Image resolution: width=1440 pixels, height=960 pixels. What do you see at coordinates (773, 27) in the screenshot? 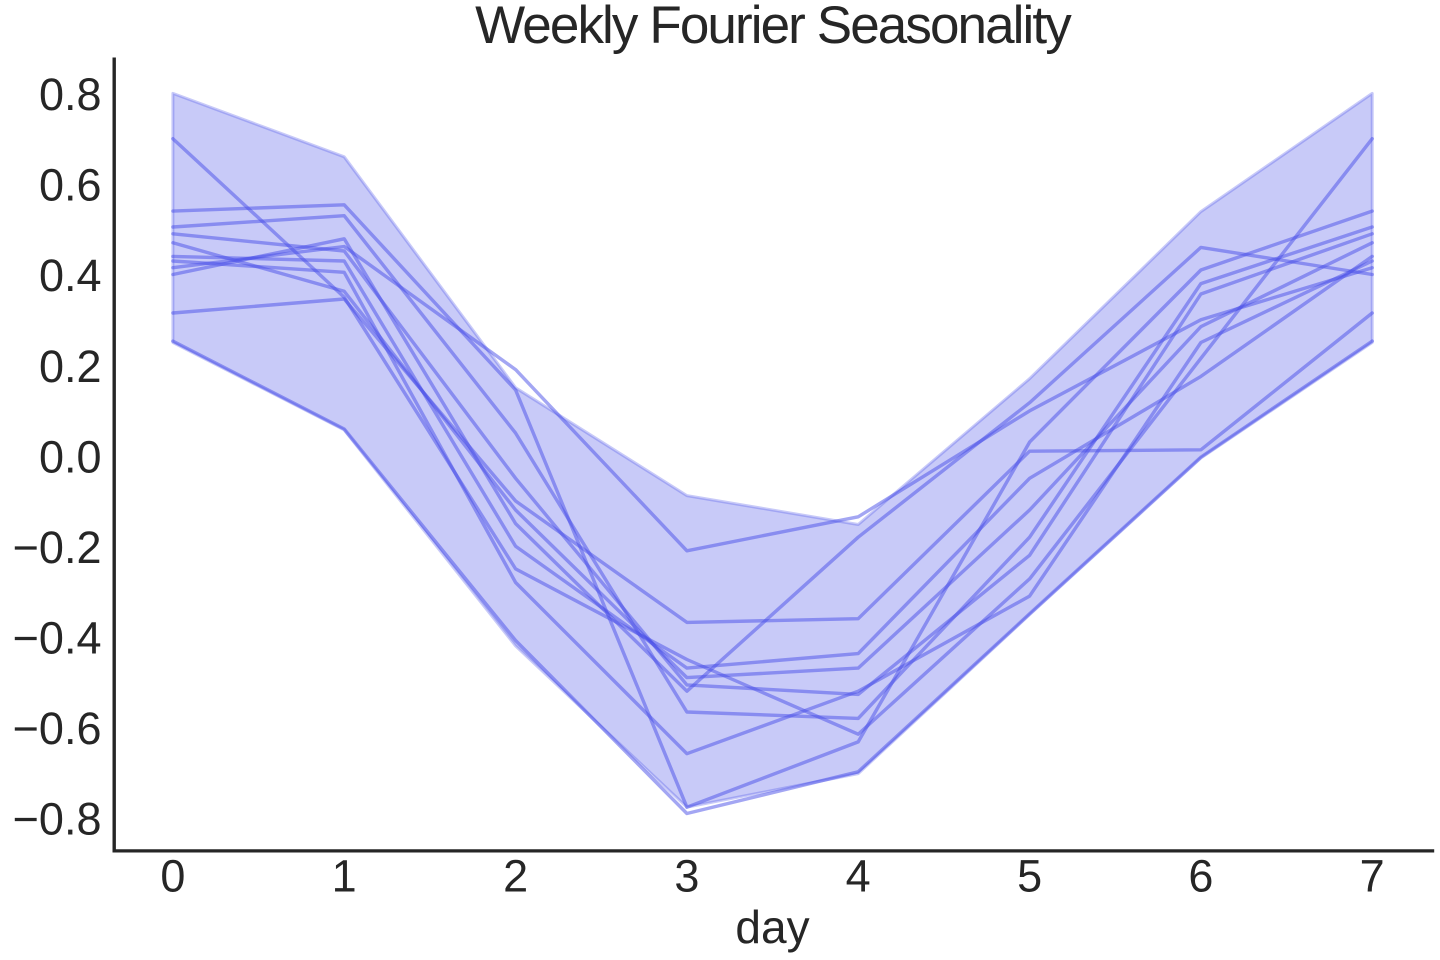
I see `svg-text: Weekly Fourier Seasonality` at bounding box center [773, 27].